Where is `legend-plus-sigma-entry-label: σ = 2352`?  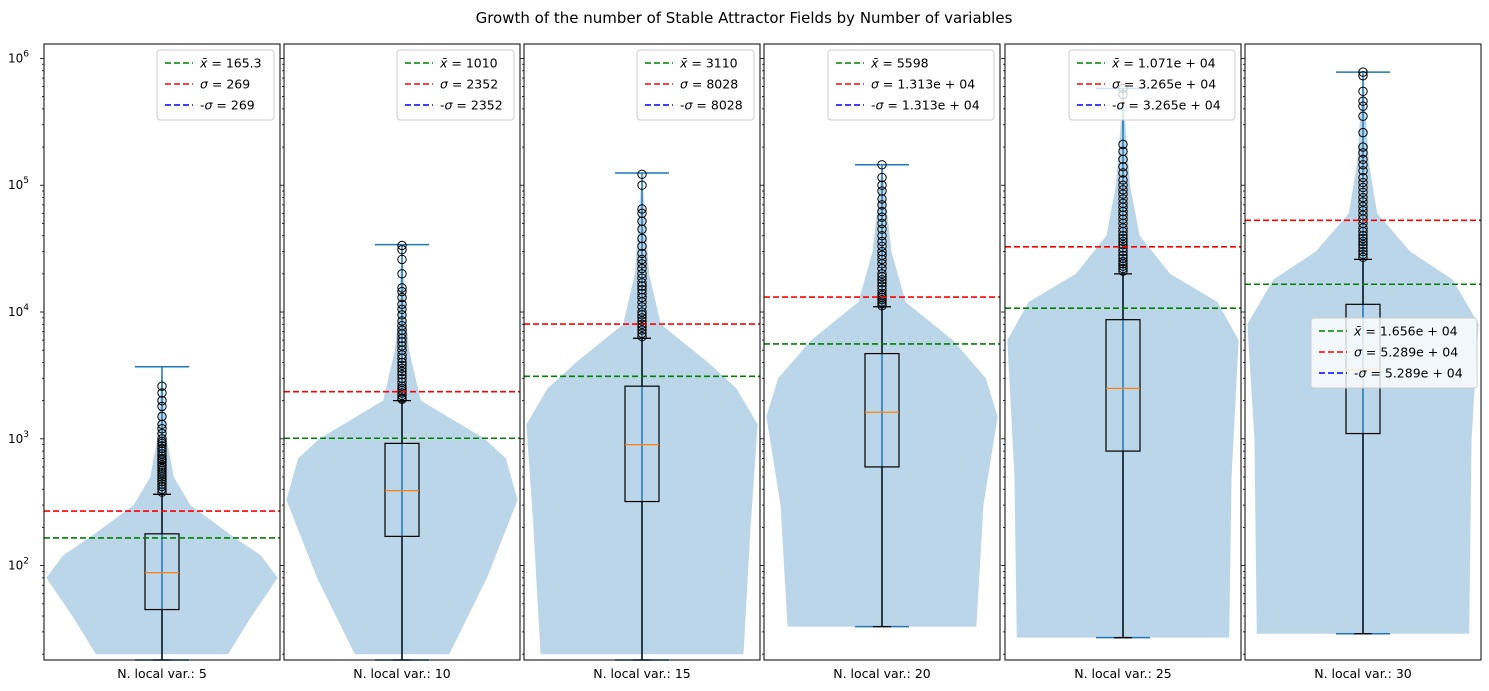 legend-plus-sigma-entry-label: σ = 2352 is located at coordinates (469, 84).